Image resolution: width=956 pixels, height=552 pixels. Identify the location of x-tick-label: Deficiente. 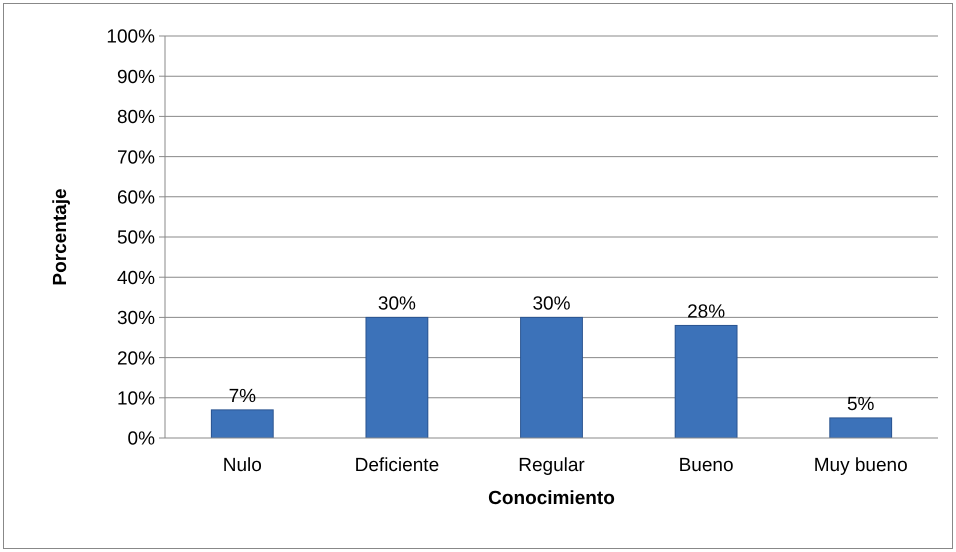
(397, 465).